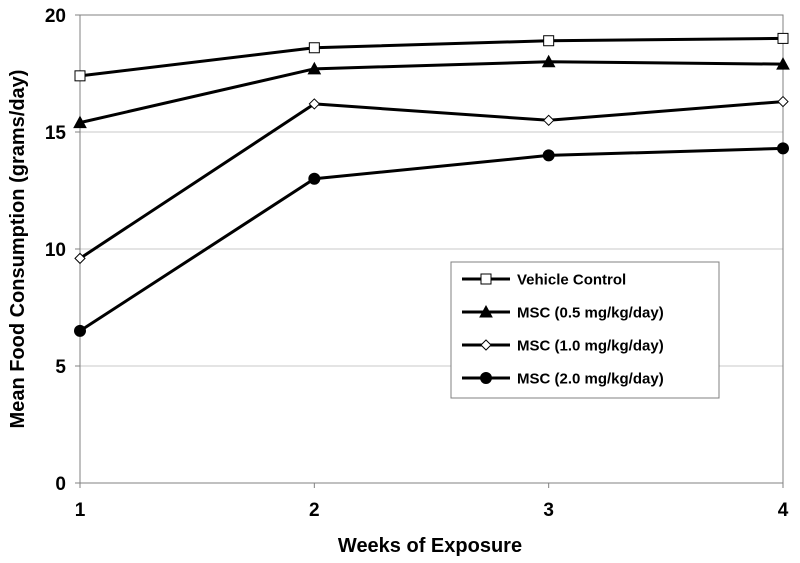  Describe the element at coordinates (548, 510) in the screenshot. I see `x-tick-label: 3` at that location.